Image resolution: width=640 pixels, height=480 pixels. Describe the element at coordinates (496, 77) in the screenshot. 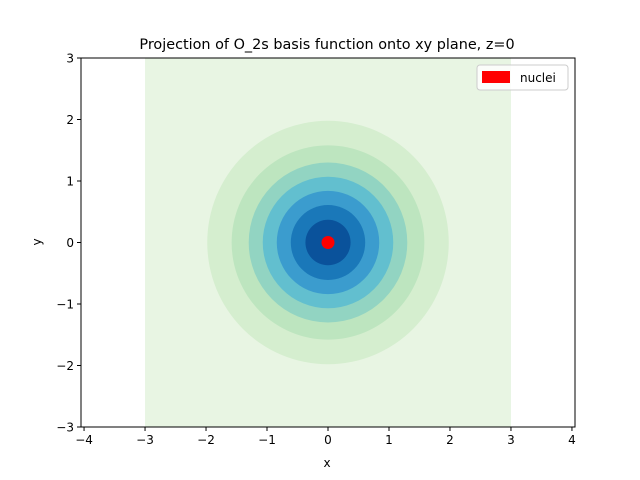

I see `legend-swatch` at that location.